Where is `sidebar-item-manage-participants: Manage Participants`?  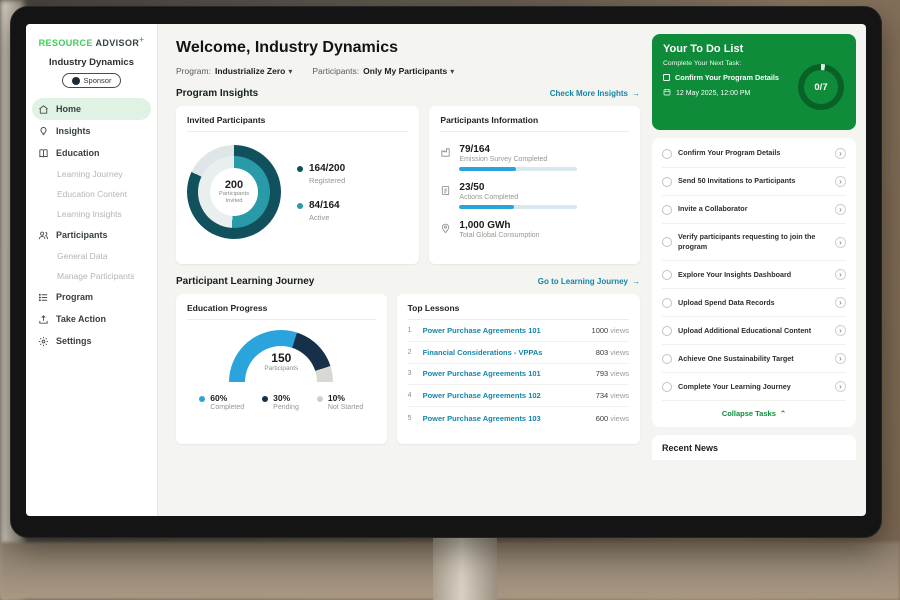 sidebar-item-manage-participants: Manage Participants is located at coordinates (91, 276).